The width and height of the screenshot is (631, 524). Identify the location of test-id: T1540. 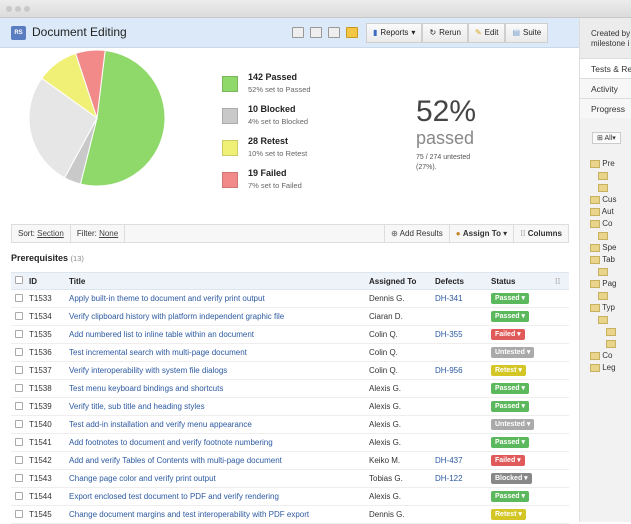
(49, 424).